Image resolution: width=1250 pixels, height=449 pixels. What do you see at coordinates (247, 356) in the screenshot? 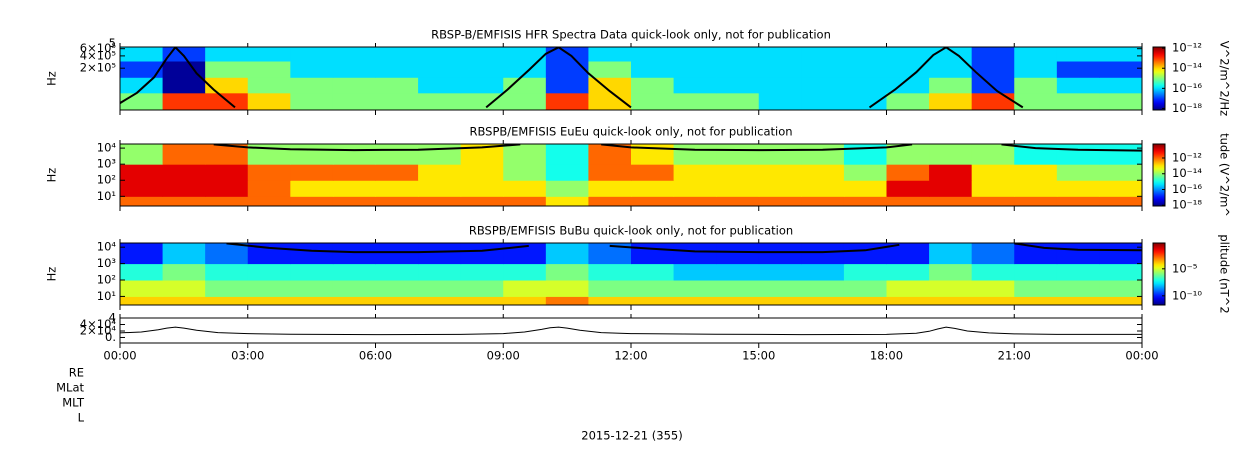
I see `x-tick-label: 03:00` at bounding box center [247, 356].